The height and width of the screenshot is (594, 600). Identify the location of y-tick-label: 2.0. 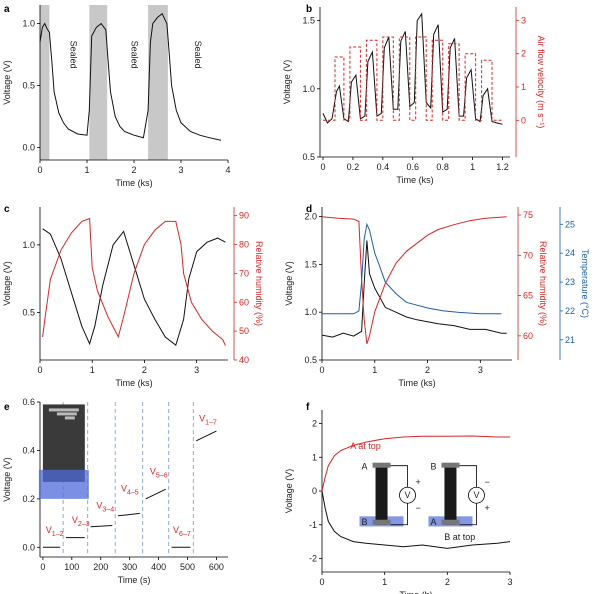
(310, 217).